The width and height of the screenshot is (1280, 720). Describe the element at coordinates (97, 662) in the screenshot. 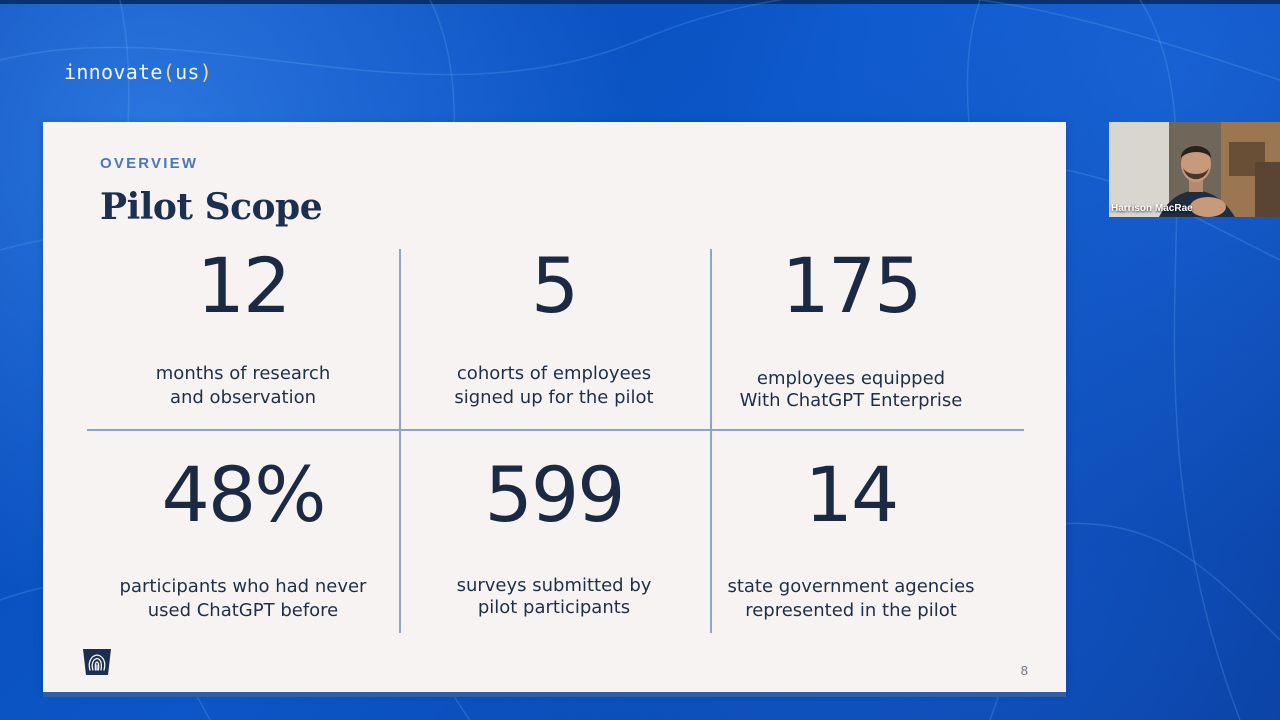

I see `keystone-fingerprint-icon` at that location.